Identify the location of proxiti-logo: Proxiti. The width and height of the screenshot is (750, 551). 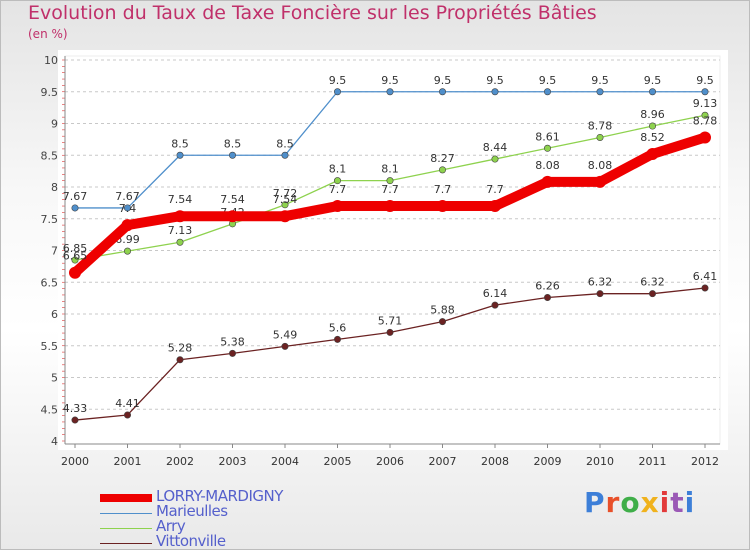
(640, 502).